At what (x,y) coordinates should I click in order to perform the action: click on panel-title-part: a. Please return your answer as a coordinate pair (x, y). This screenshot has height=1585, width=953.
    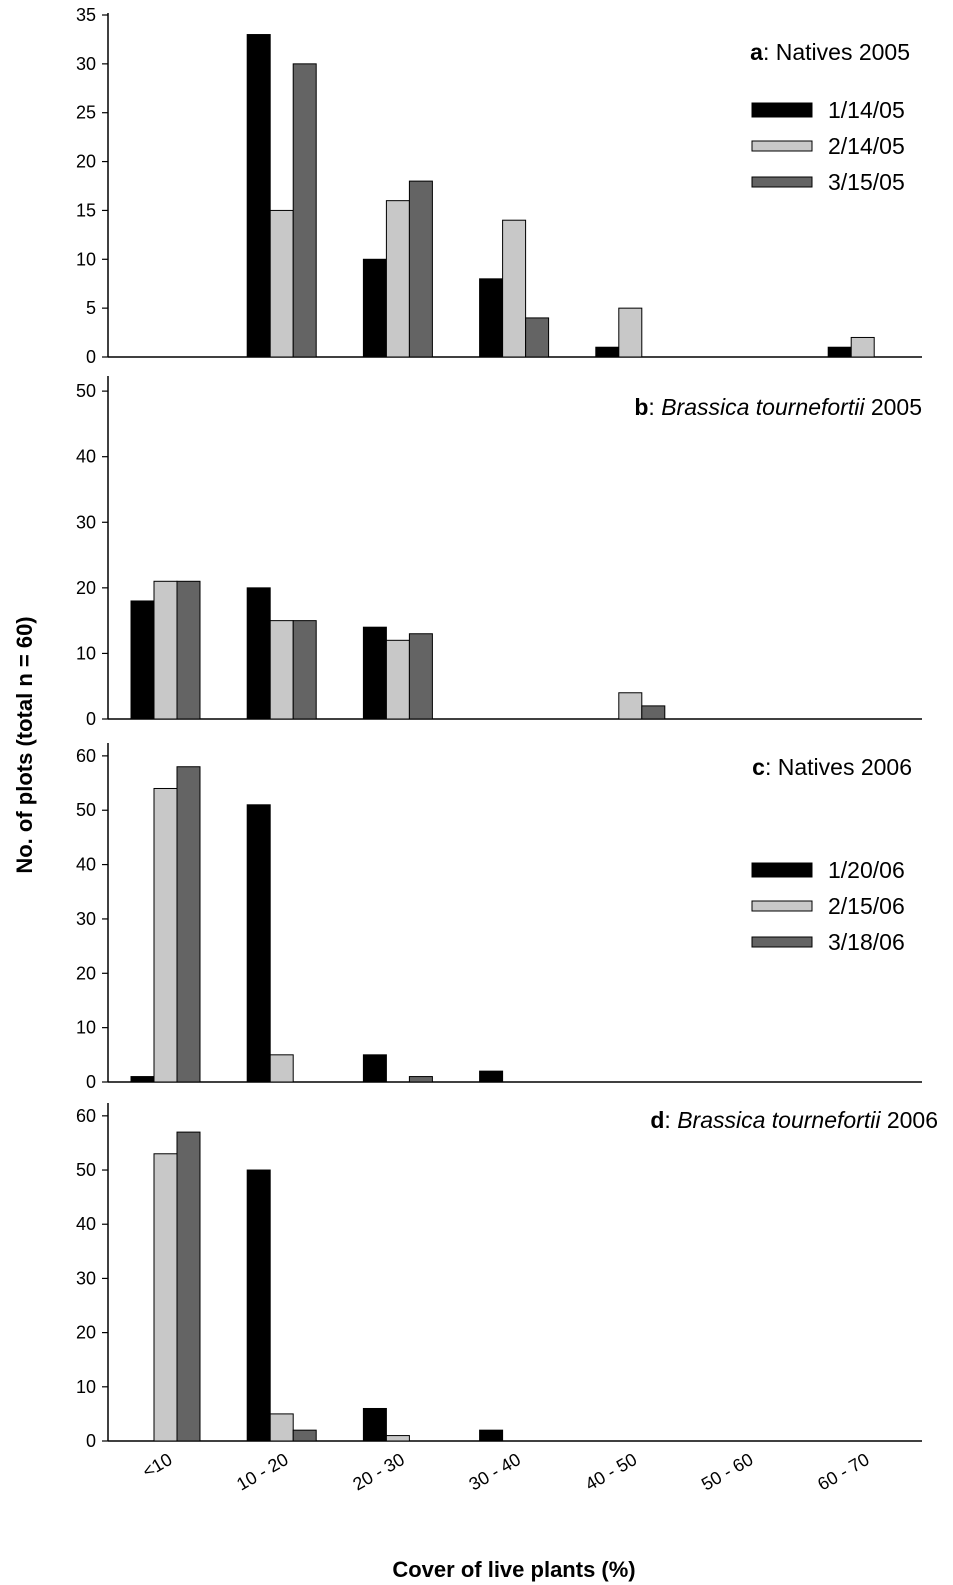
    Looking at the image, I should click on (756, 52).